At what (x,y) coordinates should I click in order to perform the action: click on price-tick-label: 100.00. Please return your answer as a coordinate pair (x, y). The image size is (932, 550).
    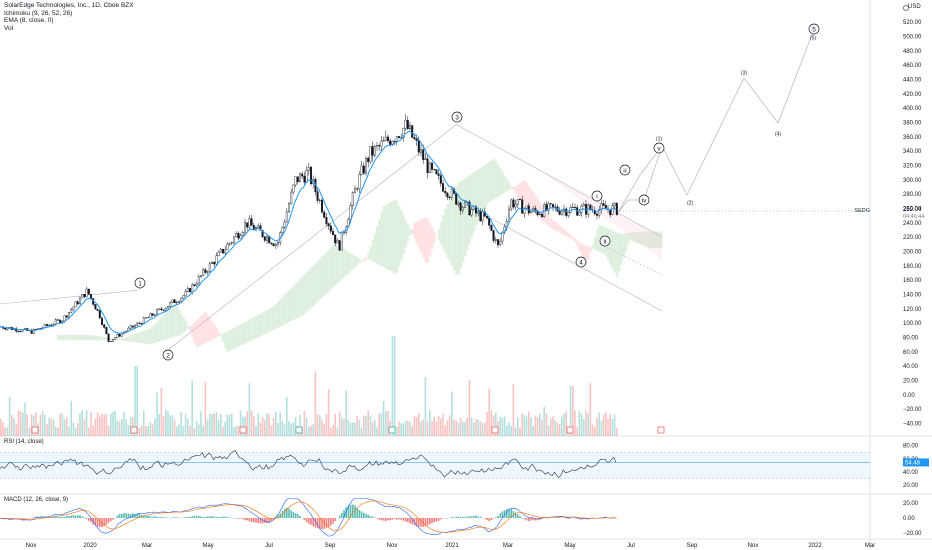
    Looking at the image, I should click on (912, 324).